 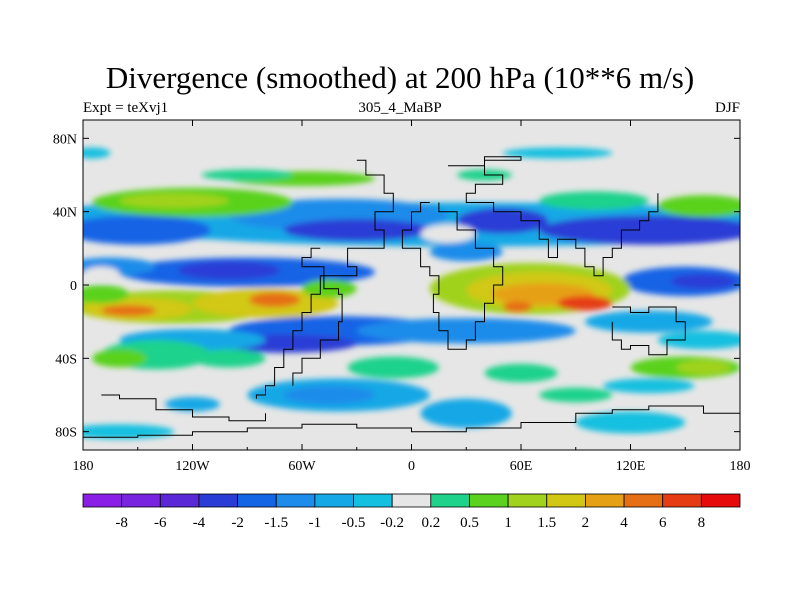 I want to click on y-tick-label: 0, so click(x=73, y=286).